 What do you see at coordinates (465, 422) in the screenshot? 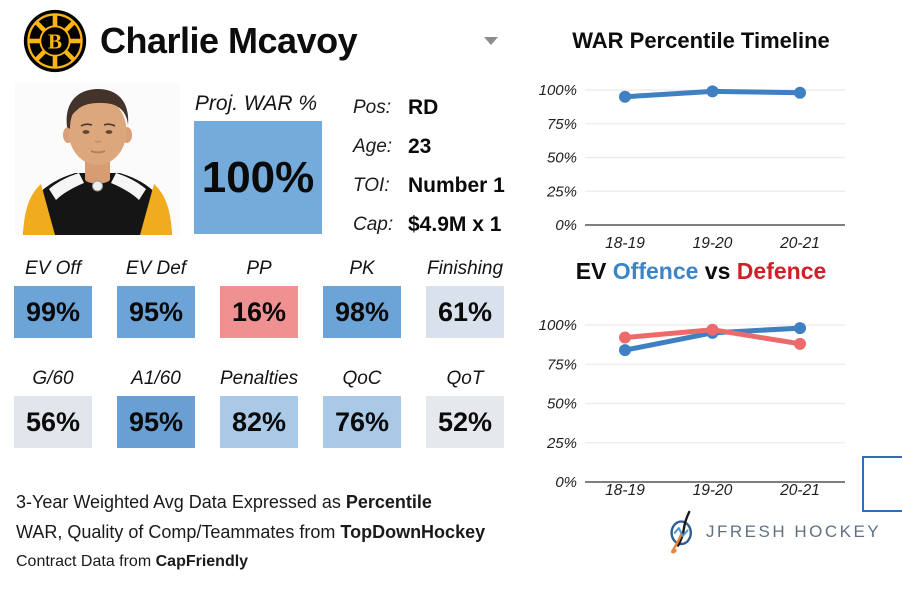
I see `stat-value-box: 52%` at bounding box center [465, 422].